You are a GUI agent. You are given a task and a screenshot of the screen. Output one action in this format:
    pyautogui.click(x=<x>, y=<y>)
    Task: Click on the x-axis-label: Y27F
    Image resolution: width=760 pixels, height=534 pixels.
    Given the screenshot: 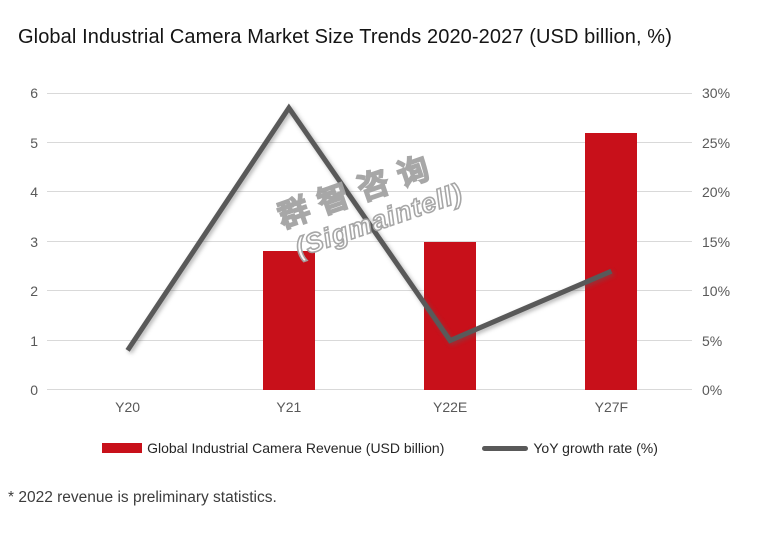 What is the action you would take?
    pyautogui.click(x=611, y=407)
    